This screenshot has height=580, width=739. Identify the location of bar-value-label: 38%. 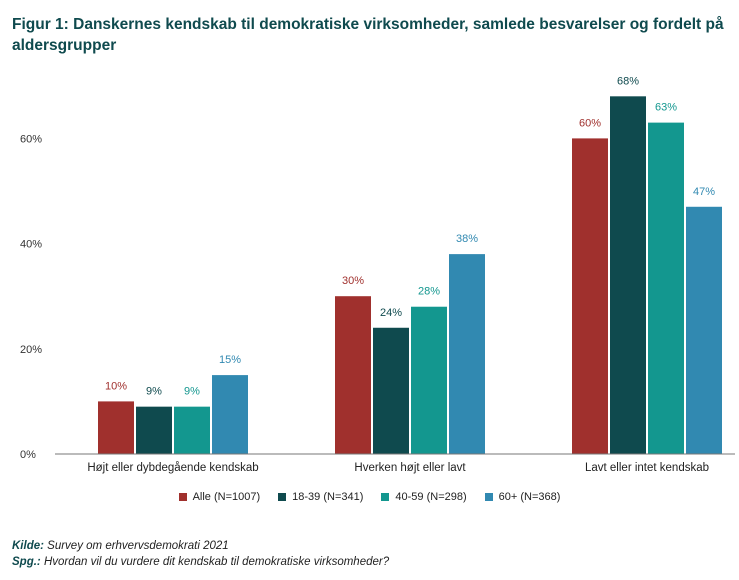
(467, 239).